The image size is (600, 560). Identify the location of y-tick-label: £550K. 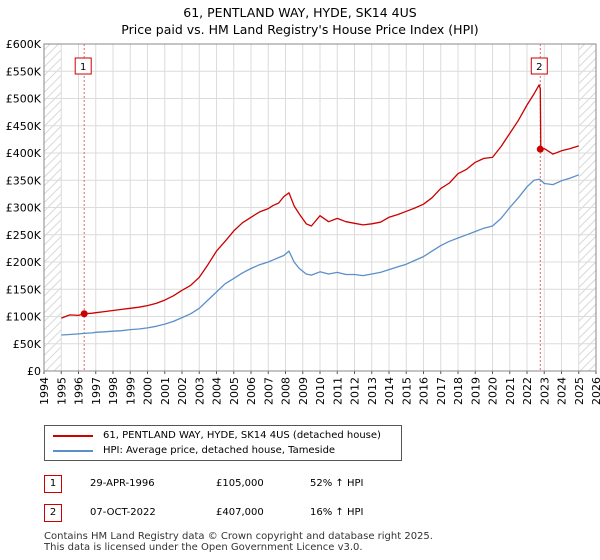
(24, 71).